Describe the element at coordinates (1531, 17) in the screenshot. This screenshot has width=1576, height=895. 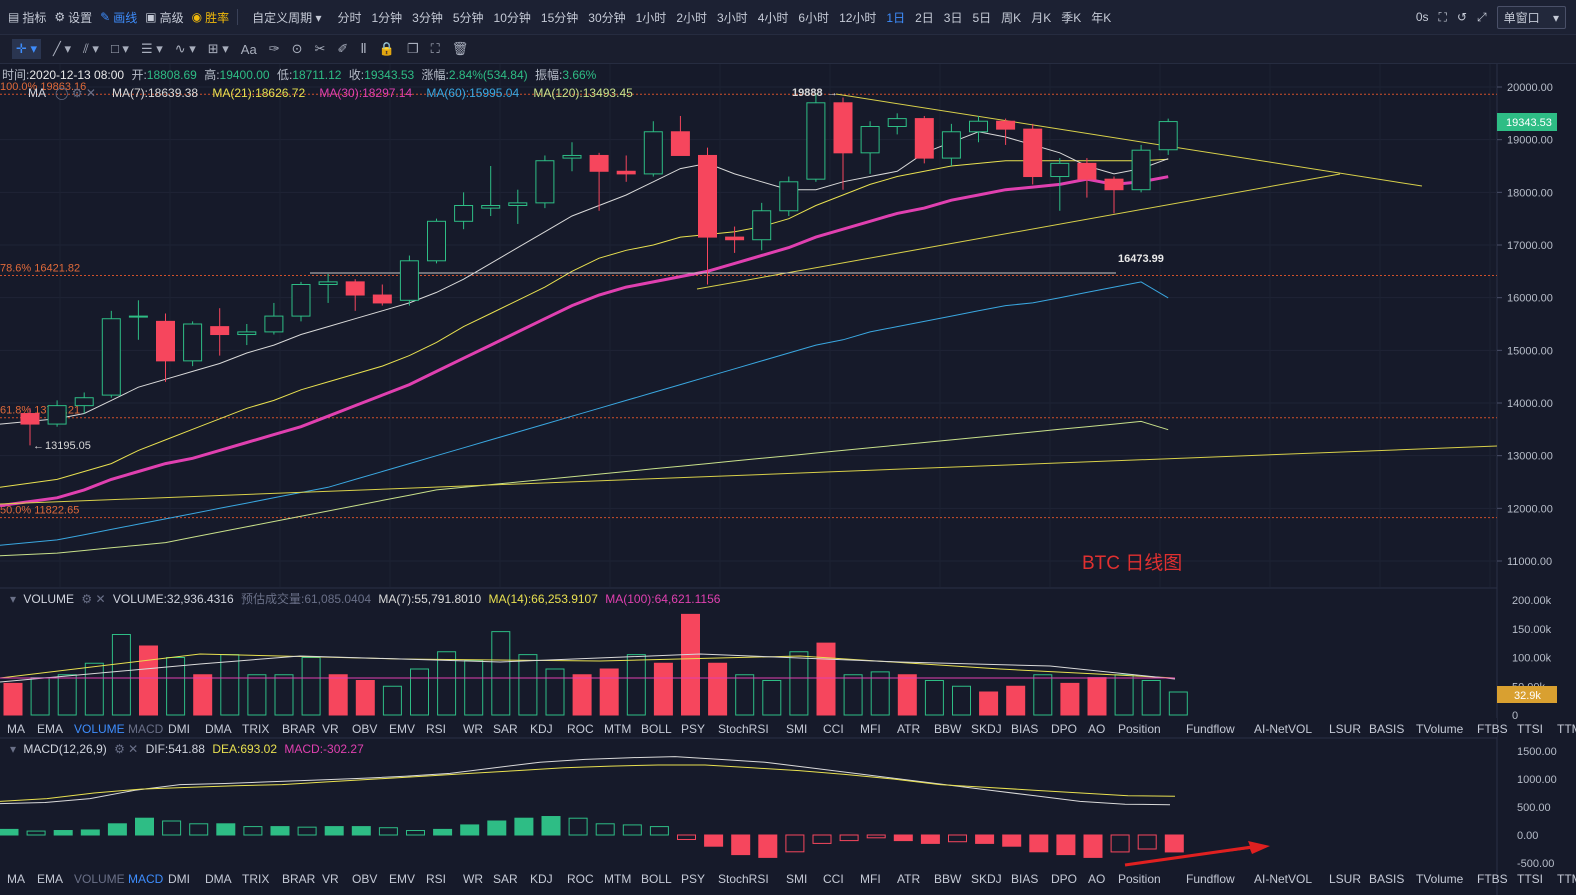
I see `window-mode-dropdown: 单窗口 ▾` at that location.